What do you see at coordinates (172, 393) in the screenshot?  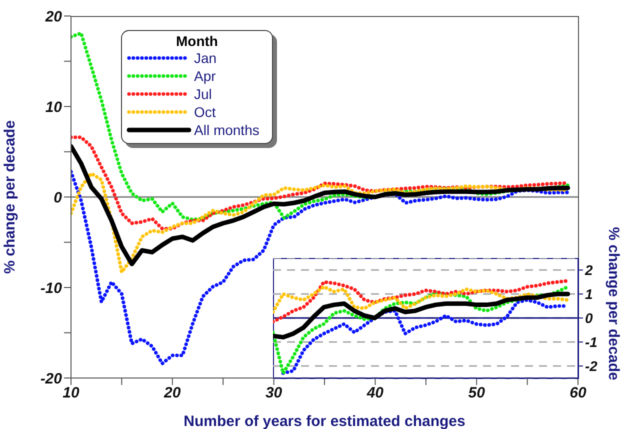 I see `x-tick-label: 20` at bounding box center [172, 393].